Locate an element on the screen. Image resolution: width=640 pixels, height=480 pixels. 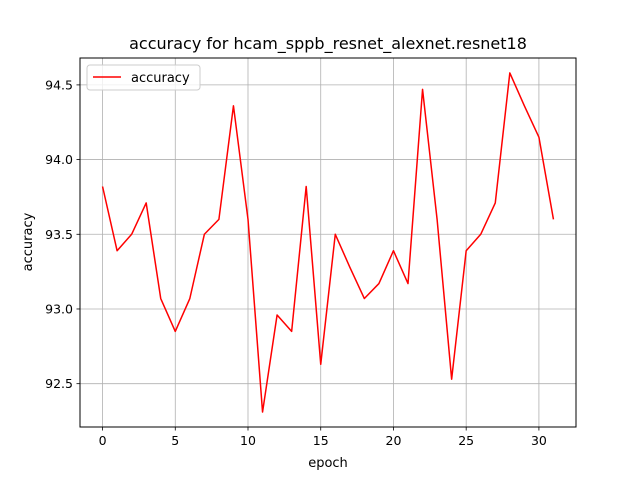
legend-box is located at coordinates (143, 77).